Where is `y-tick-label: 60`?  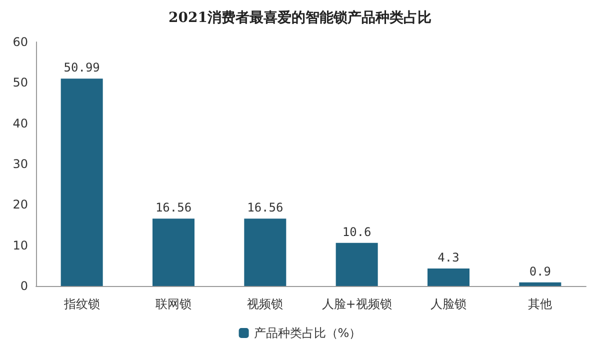 y-tick-label: 60 is located at coordinates (20, 42).